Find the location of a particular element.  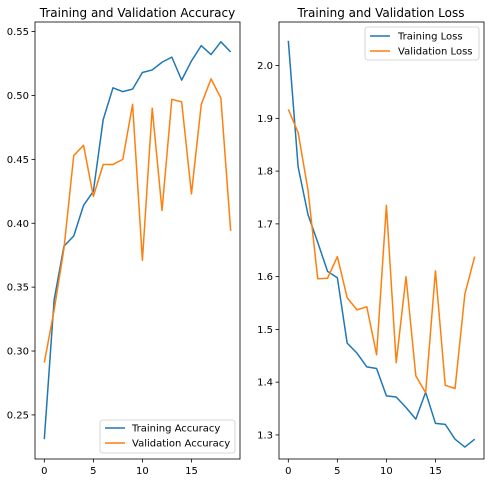

loss-x-tick-label: 10 is located at coordinates (386, 471).